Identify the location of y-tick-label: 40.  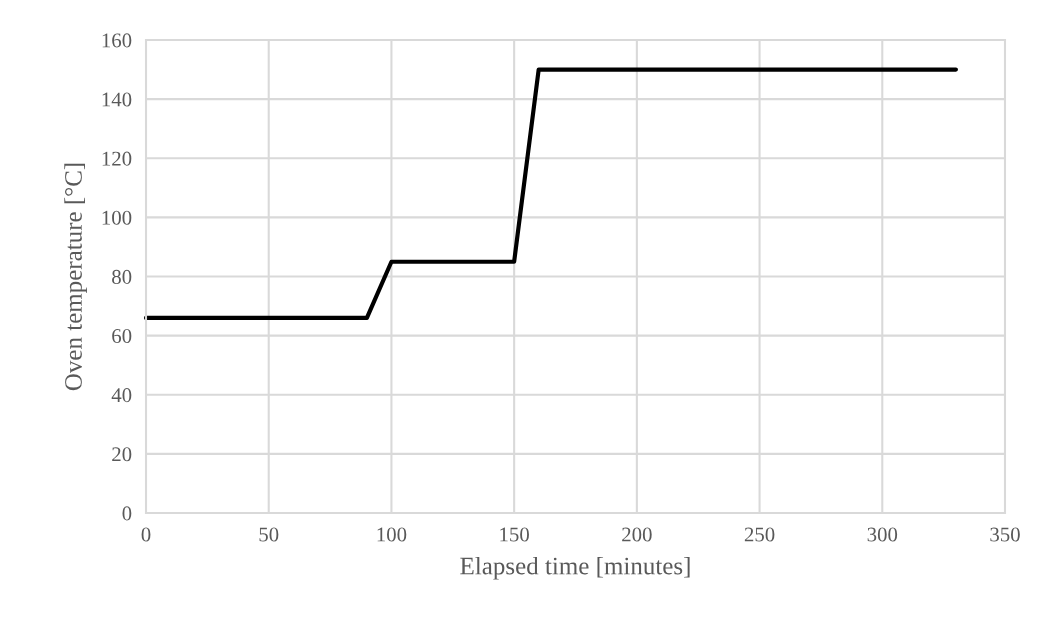
(121, 395).